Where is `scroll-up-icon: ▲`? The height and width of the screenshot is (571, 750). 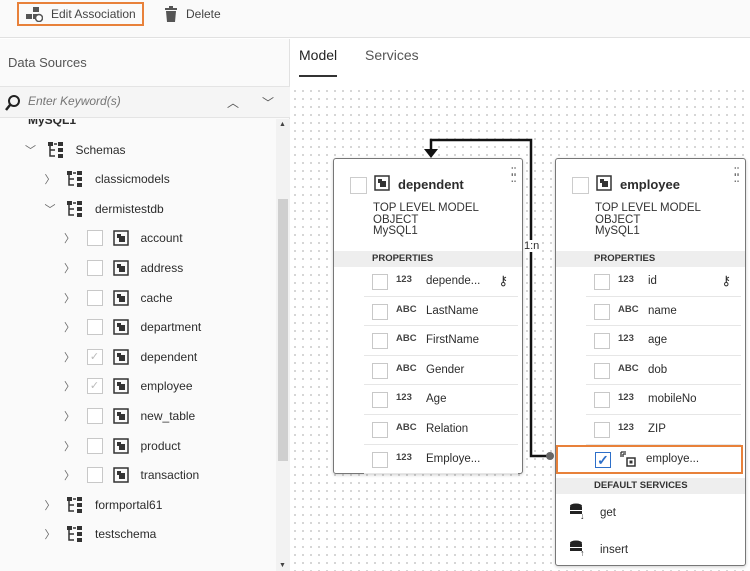
scroll-up-icon: ▲ is located at coordinates (282, 124).